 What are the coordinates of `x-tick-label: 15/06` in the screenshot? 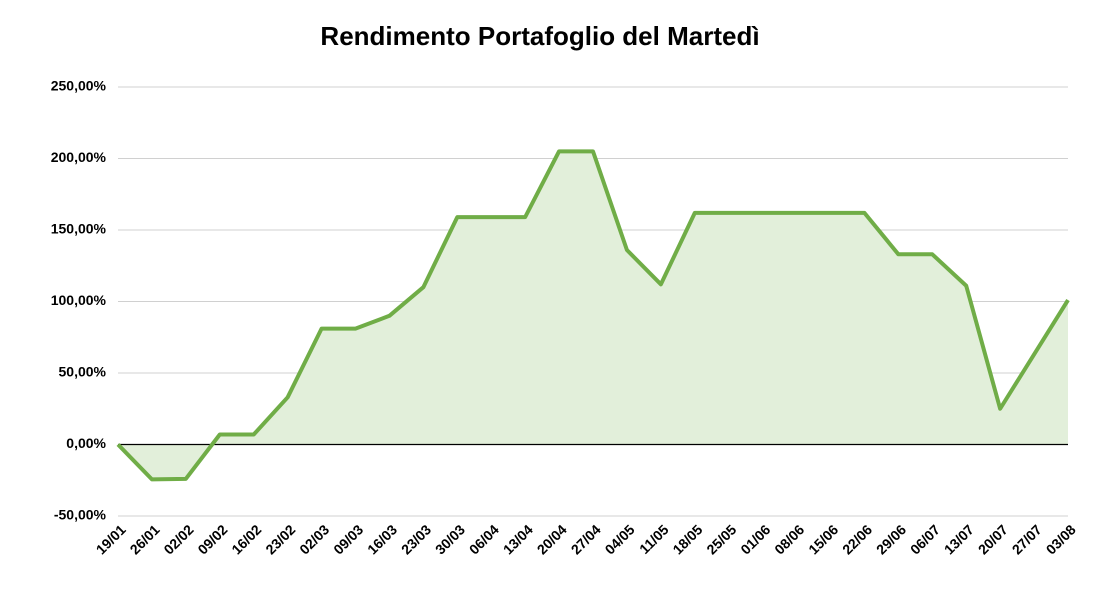 It's located at (823, 539).